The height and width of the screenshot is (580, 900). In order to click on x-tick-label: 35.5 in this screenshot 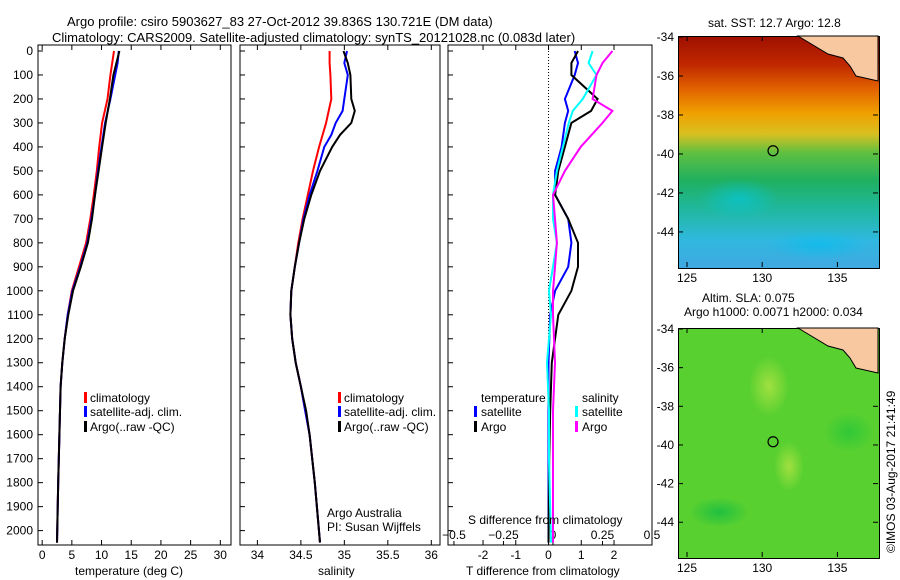, I will do `click(388, 555)`.